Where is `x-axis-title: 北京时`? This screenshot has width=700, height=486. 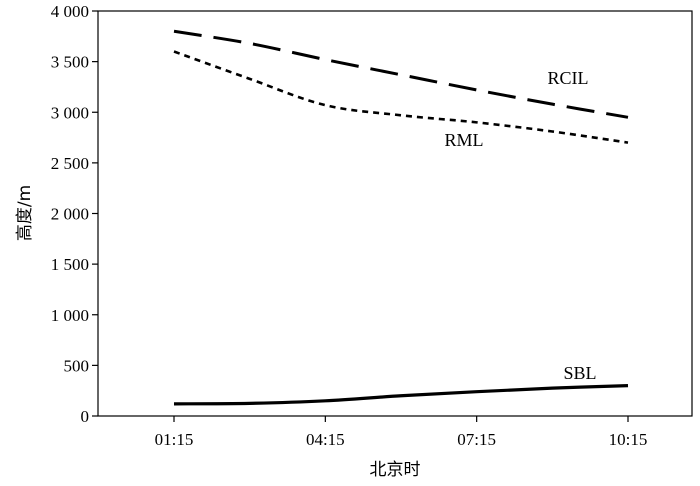 x-axis-title: 北京时 is located at coordinates (395, 470).